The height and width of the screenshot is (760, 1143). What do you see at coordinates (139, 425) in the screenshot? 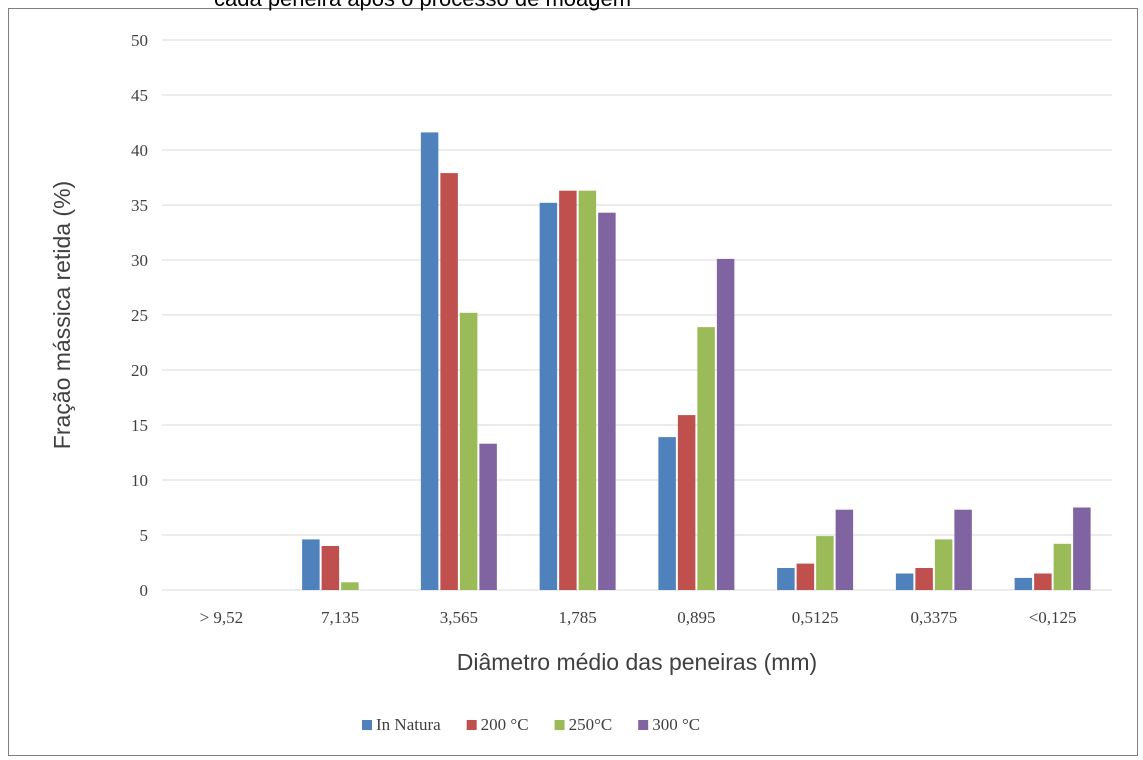
I see `y-tick-label: 15` at bounding box center [139, 425].